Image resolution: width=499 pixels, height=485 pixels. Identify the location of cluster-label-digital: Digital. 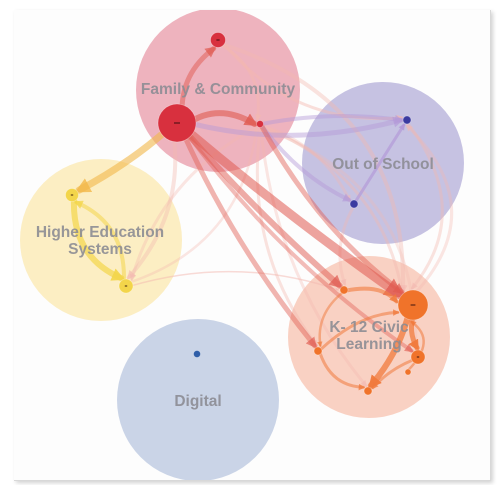
(197, 401).